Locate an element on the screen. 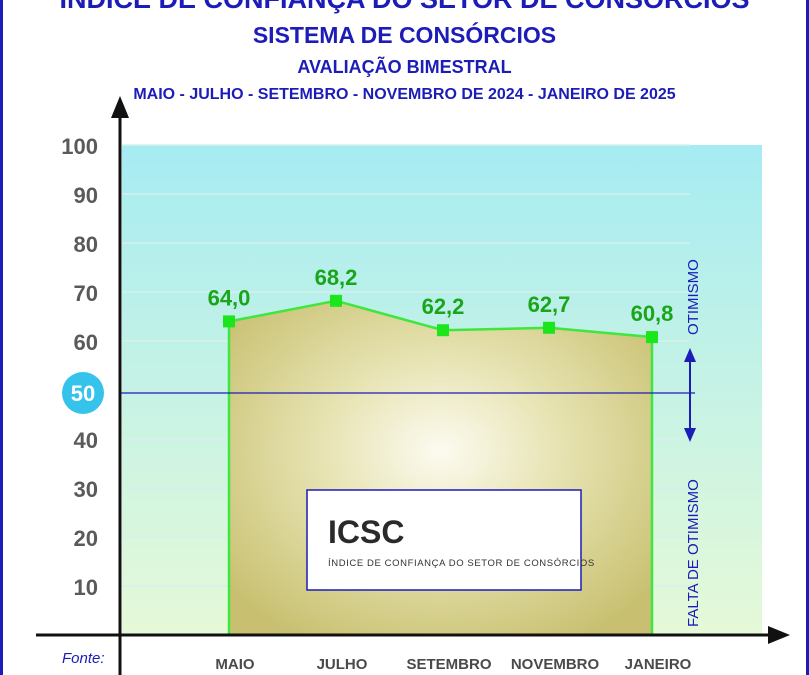 This screenshot has width=809, height=675. y-tick-label: 10 is located at coordinates (86, 587).